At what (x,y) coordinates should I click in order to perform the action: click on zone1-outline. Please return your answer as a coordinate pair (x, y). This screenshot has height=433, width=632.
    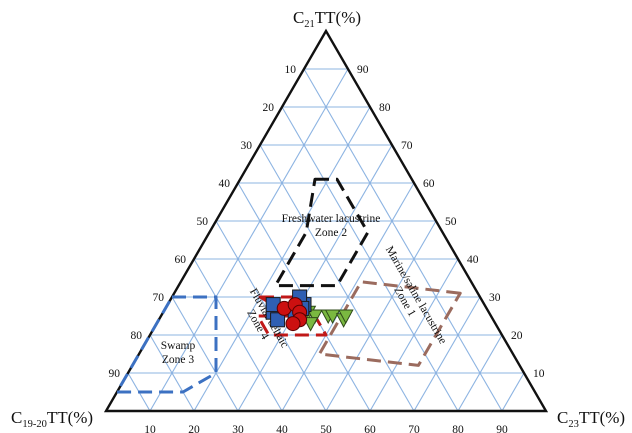
    Looking at the image, I should click on (389, 323).